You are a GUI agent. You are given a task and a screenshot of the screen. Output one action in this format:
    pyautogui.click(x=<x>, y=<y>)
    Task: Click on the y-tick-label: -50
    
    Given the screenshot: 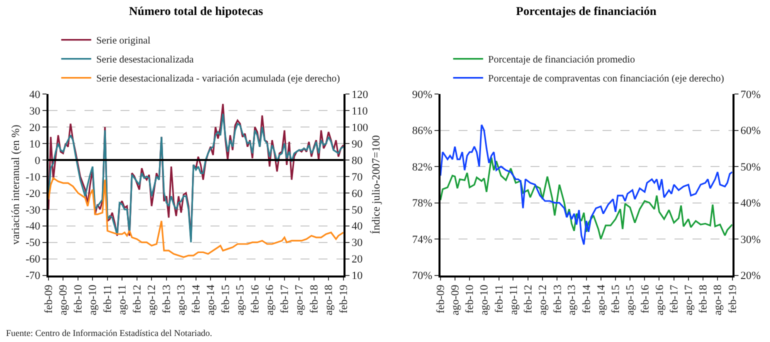 What is the action you would take?
    pyautogui.click(x=33, y=243)
    